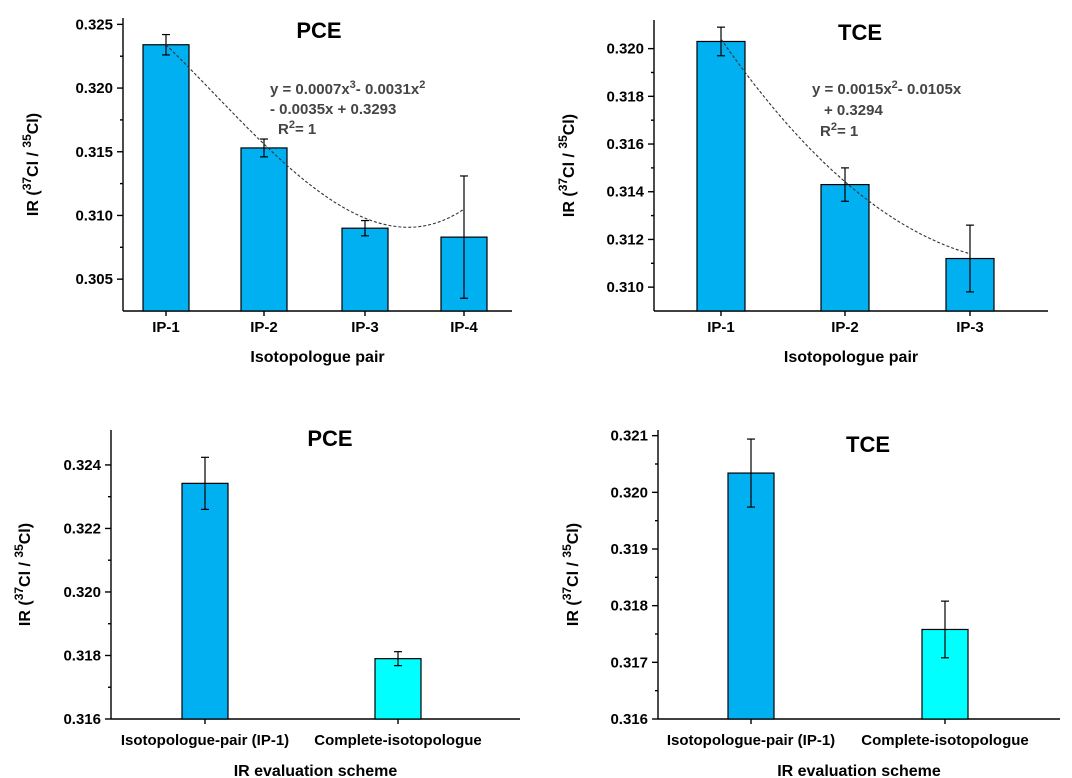 The image size is (1072, 778). What do you see at coordinates (887, 88) in the screenshot?
I see `fit-equation-line: y = 0.0015x2- 0.0105x` at bounding box center [887, 88].